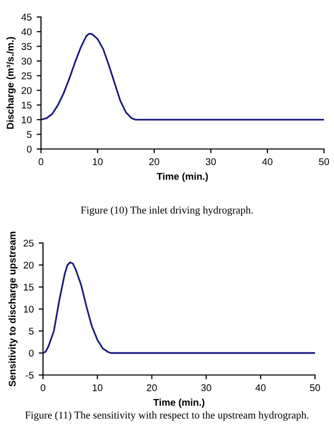 This screenshot has height=432, width=334. Describe the element at coordinates (11, 83) in the screenshot. I see `y-axis-title: Discharge (m³/s./m.)` at that location.